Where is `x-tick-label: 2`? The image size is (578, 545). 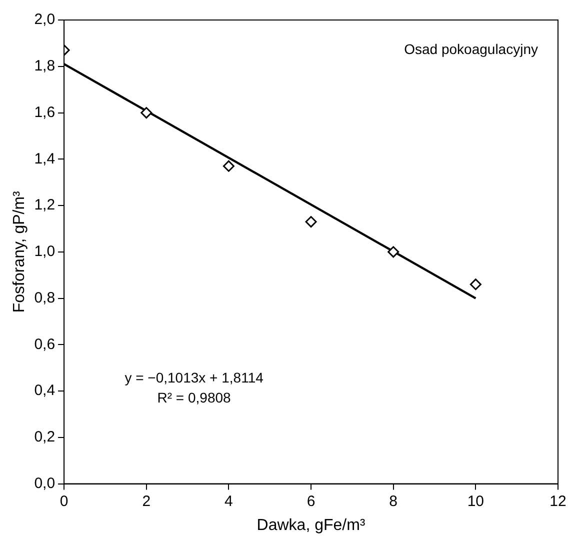 x-tick-label: 2 is located at coordinates (146, 501).